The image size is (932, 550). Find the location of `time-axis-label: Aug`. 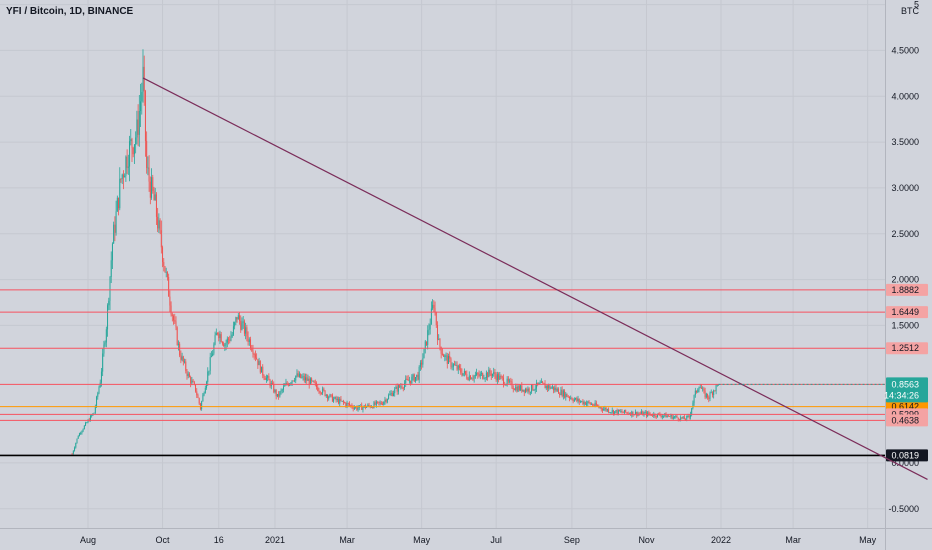

time-axis-label: Aug is located at coordinates (88, 540).